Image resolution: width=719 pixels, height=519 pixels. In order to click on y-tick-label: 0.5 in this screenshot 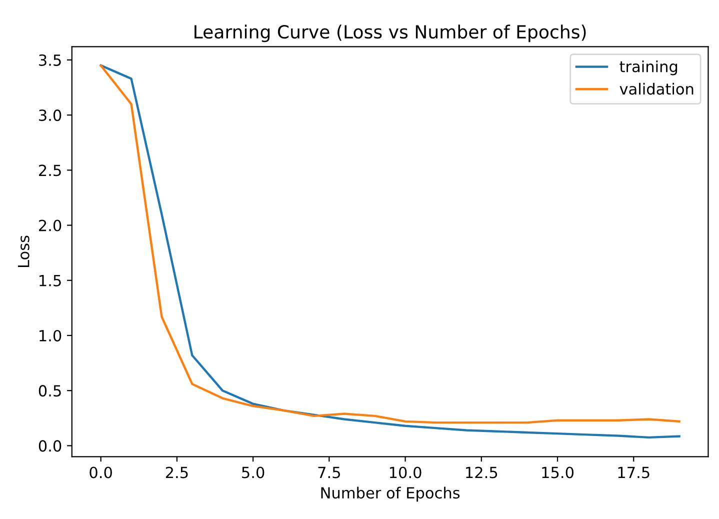, I will do `click(49, 391)`.